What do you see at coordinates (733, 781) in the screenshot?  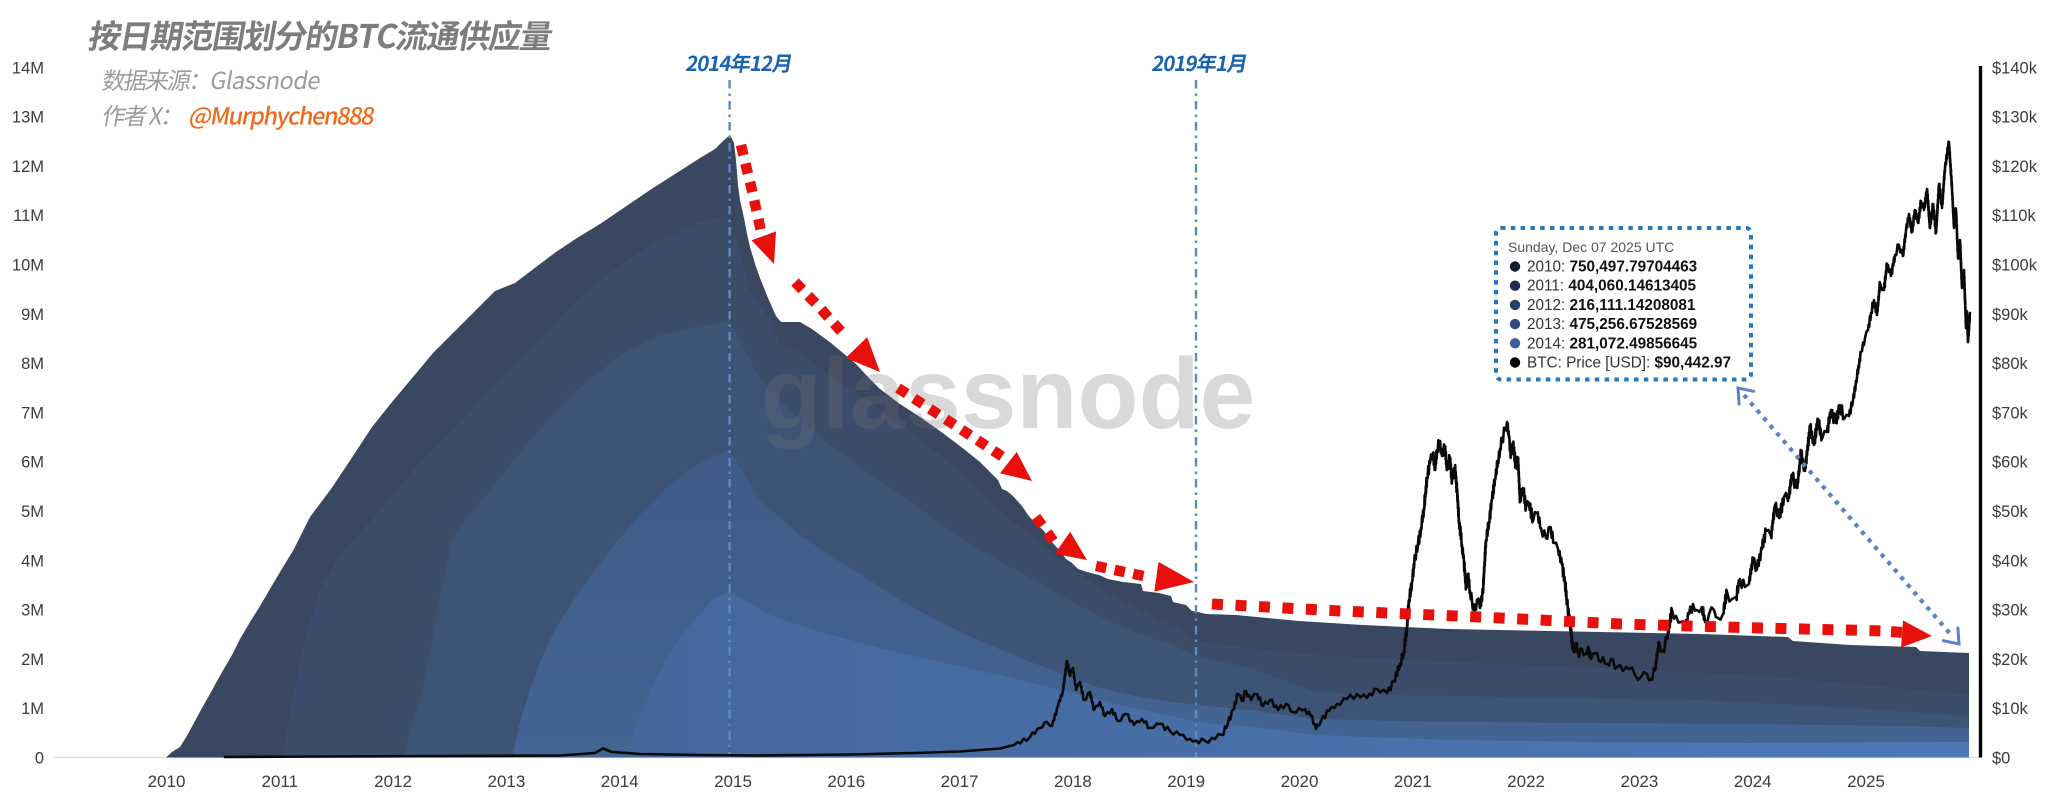 I see `svg-text: 2015` at bounding box center [733, 781].